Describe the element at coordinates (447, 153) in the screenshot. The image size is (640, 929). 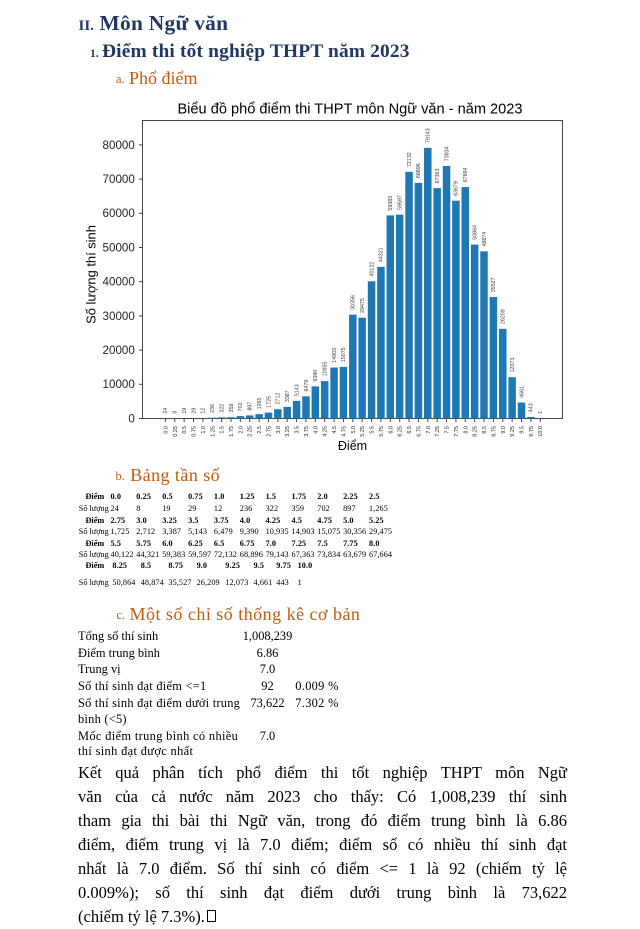
I see `svg-text: 73834` at that location.